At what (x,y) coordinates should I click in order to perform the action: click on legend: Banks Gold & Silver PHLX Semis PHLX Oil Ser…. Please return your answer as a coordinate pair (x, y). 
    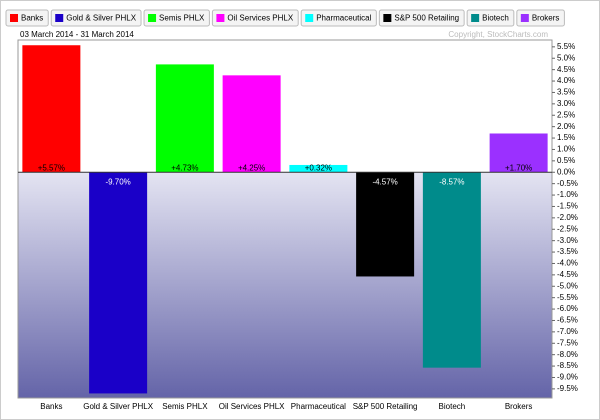
    Looking at the image, I should click on (285, 18).